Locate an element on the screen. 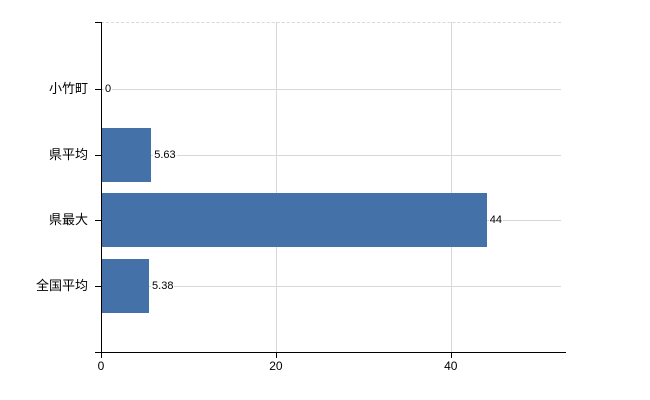 Image resolution: width=650 pixels, height=400 pixels. y-axis-line is located at coordinates (101, 187).